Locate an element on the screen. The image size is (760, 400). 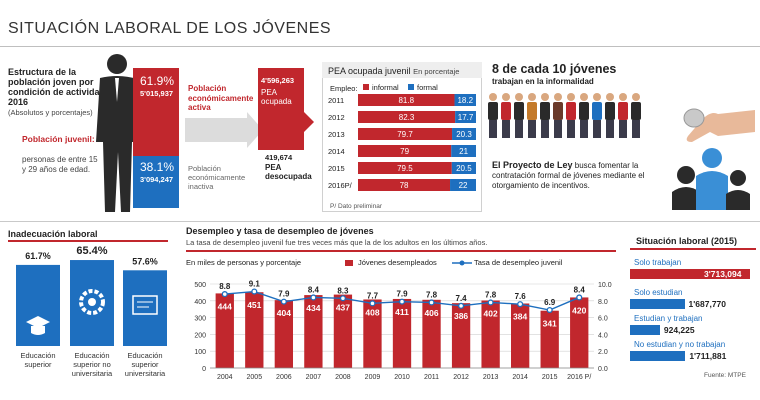
tasa-value: 8.3 is located at coordinates (343, 290).